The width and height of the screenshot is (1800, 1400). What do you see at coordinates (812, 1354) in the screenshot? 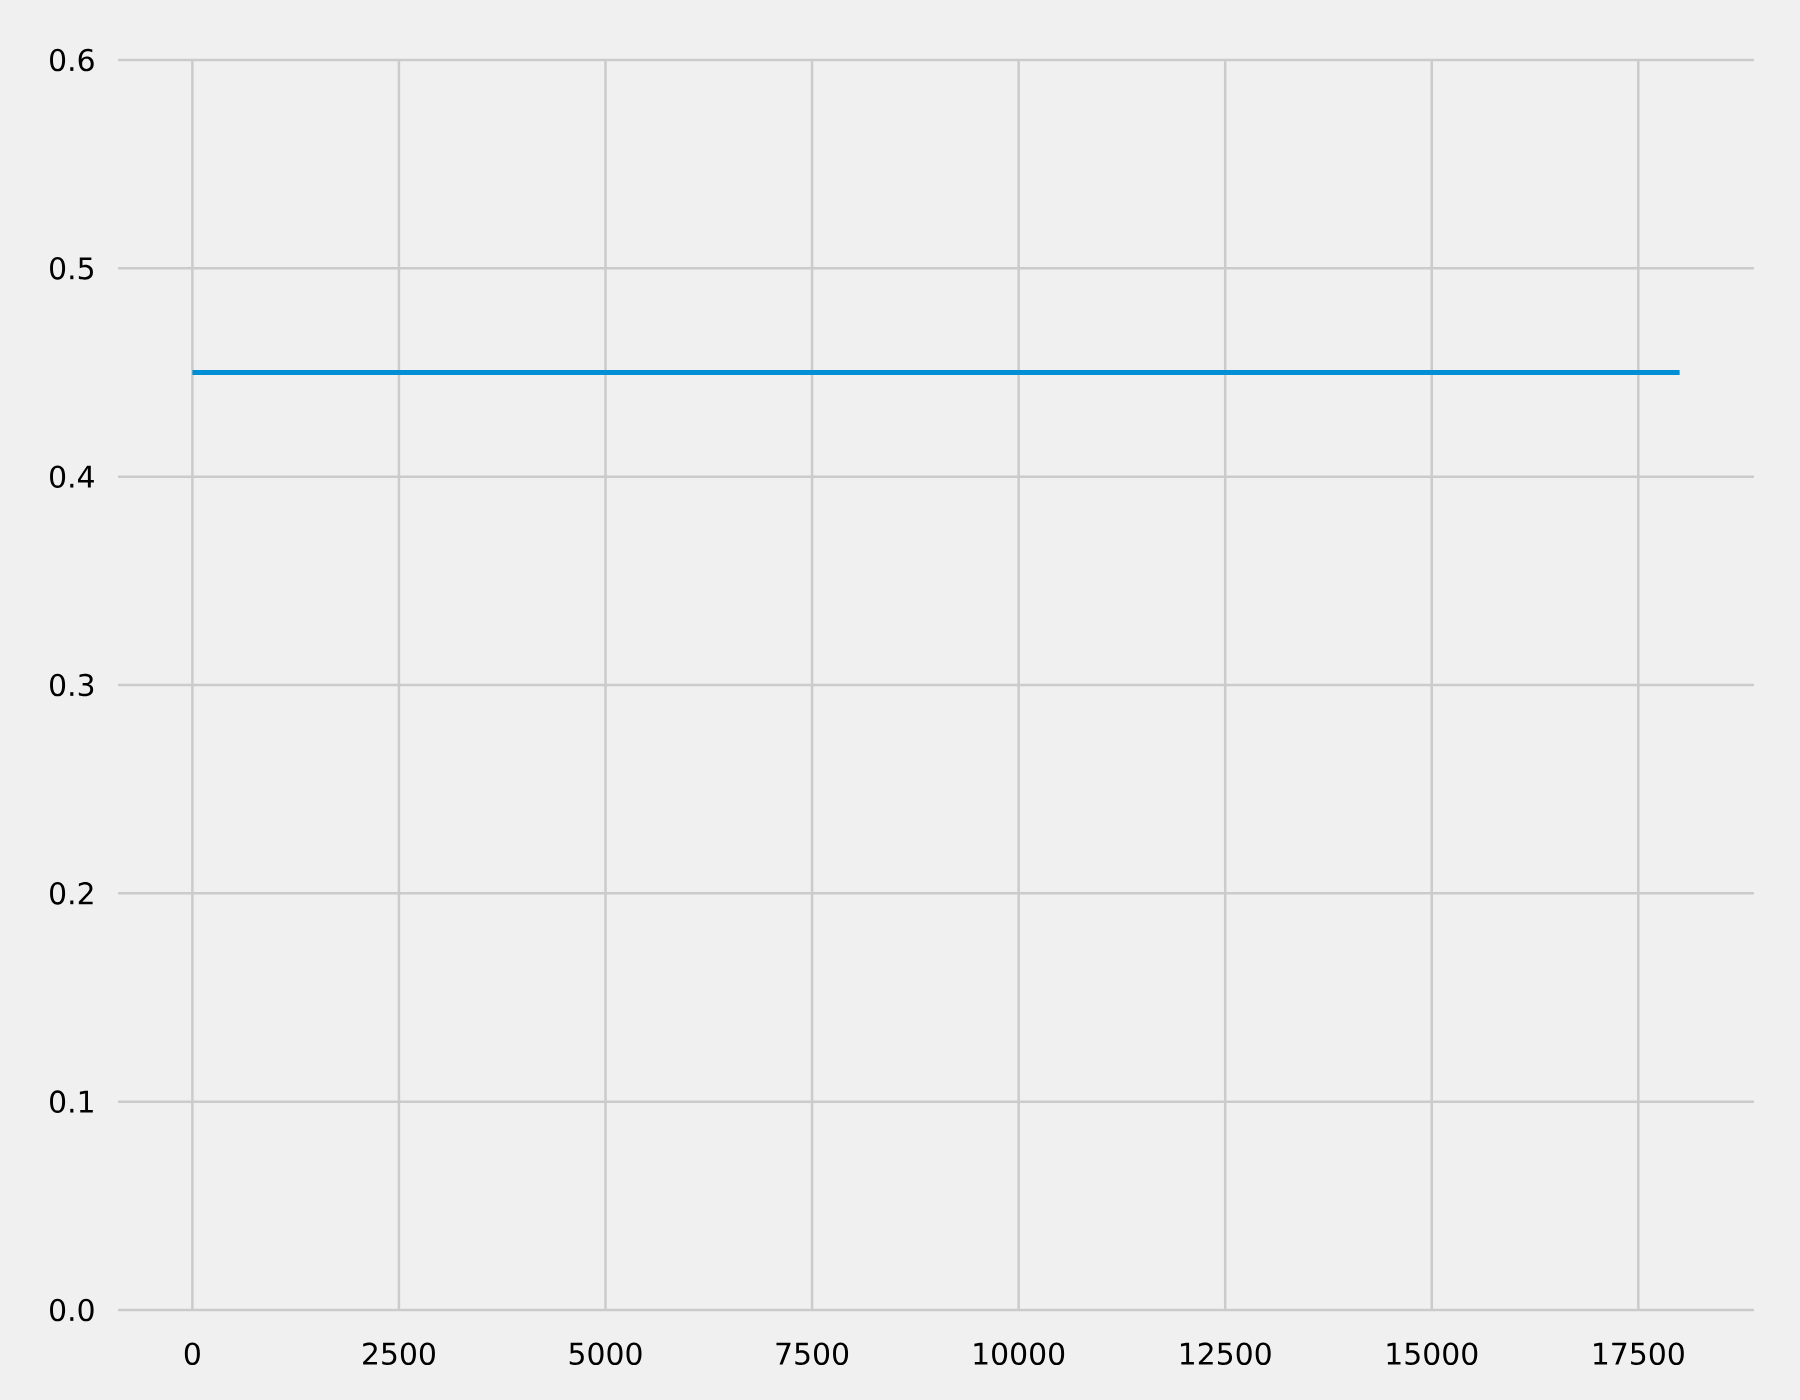
I see `x-tick-label: 7500` at bounding box center [812, 1354].